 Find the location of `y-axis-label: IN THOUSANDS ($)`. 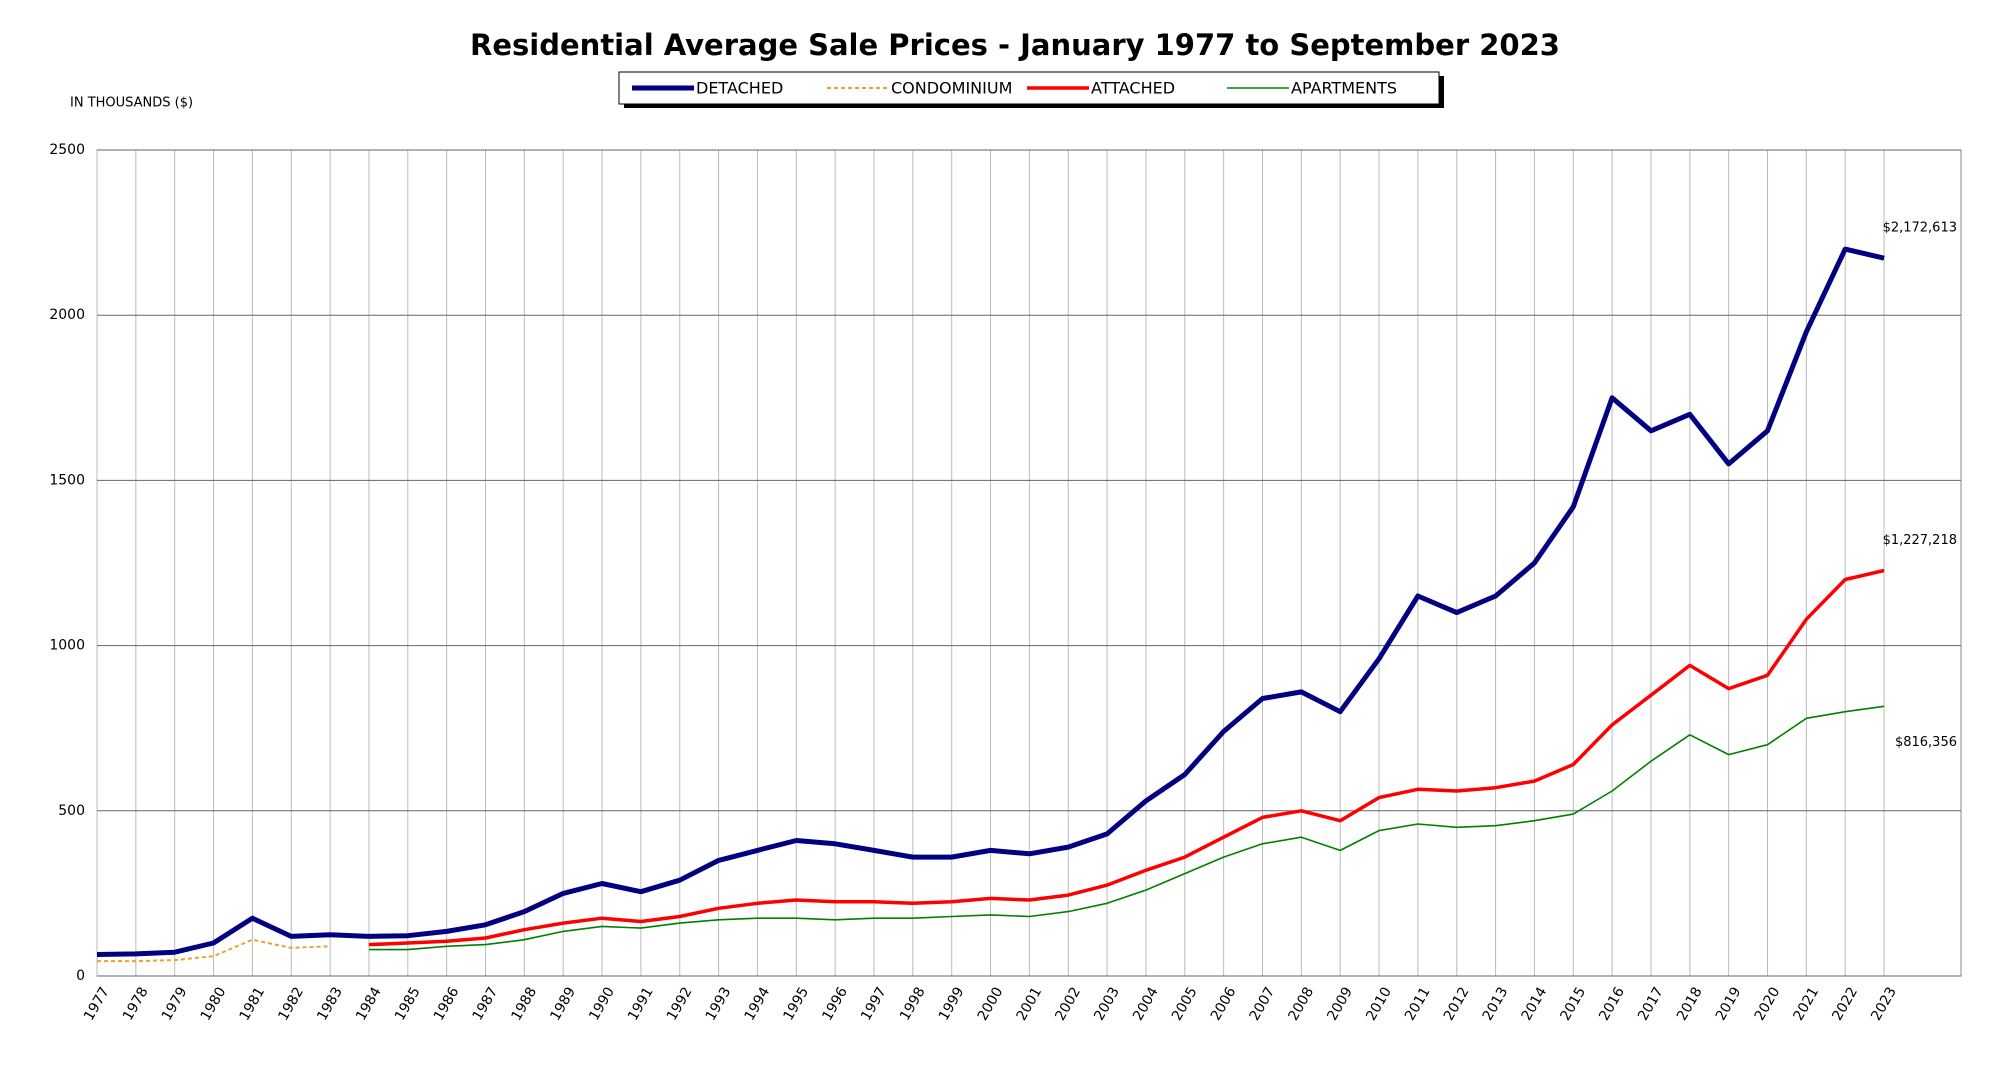

y-axis-label: IN THOUSANDS ($) is located at coordinates (131, 103).